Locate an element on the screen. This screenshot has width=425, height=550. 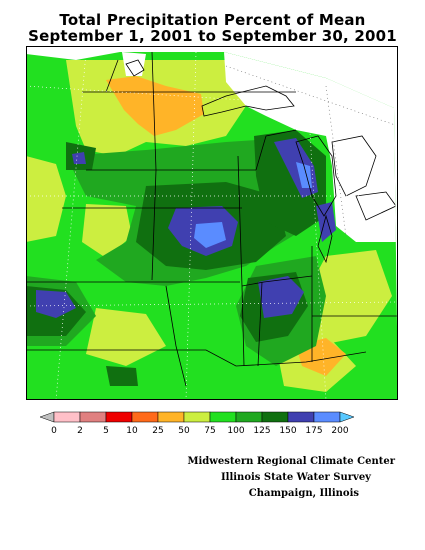
legend-label: 125 is located at coordinates (261, 431).